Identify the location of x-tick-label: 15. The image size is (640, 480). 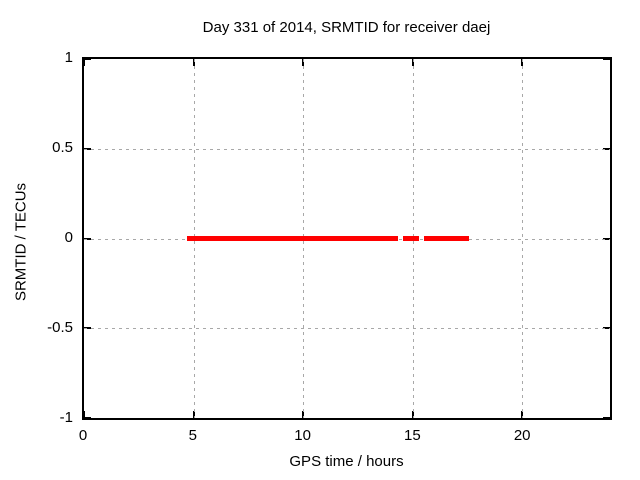
(412, 435).